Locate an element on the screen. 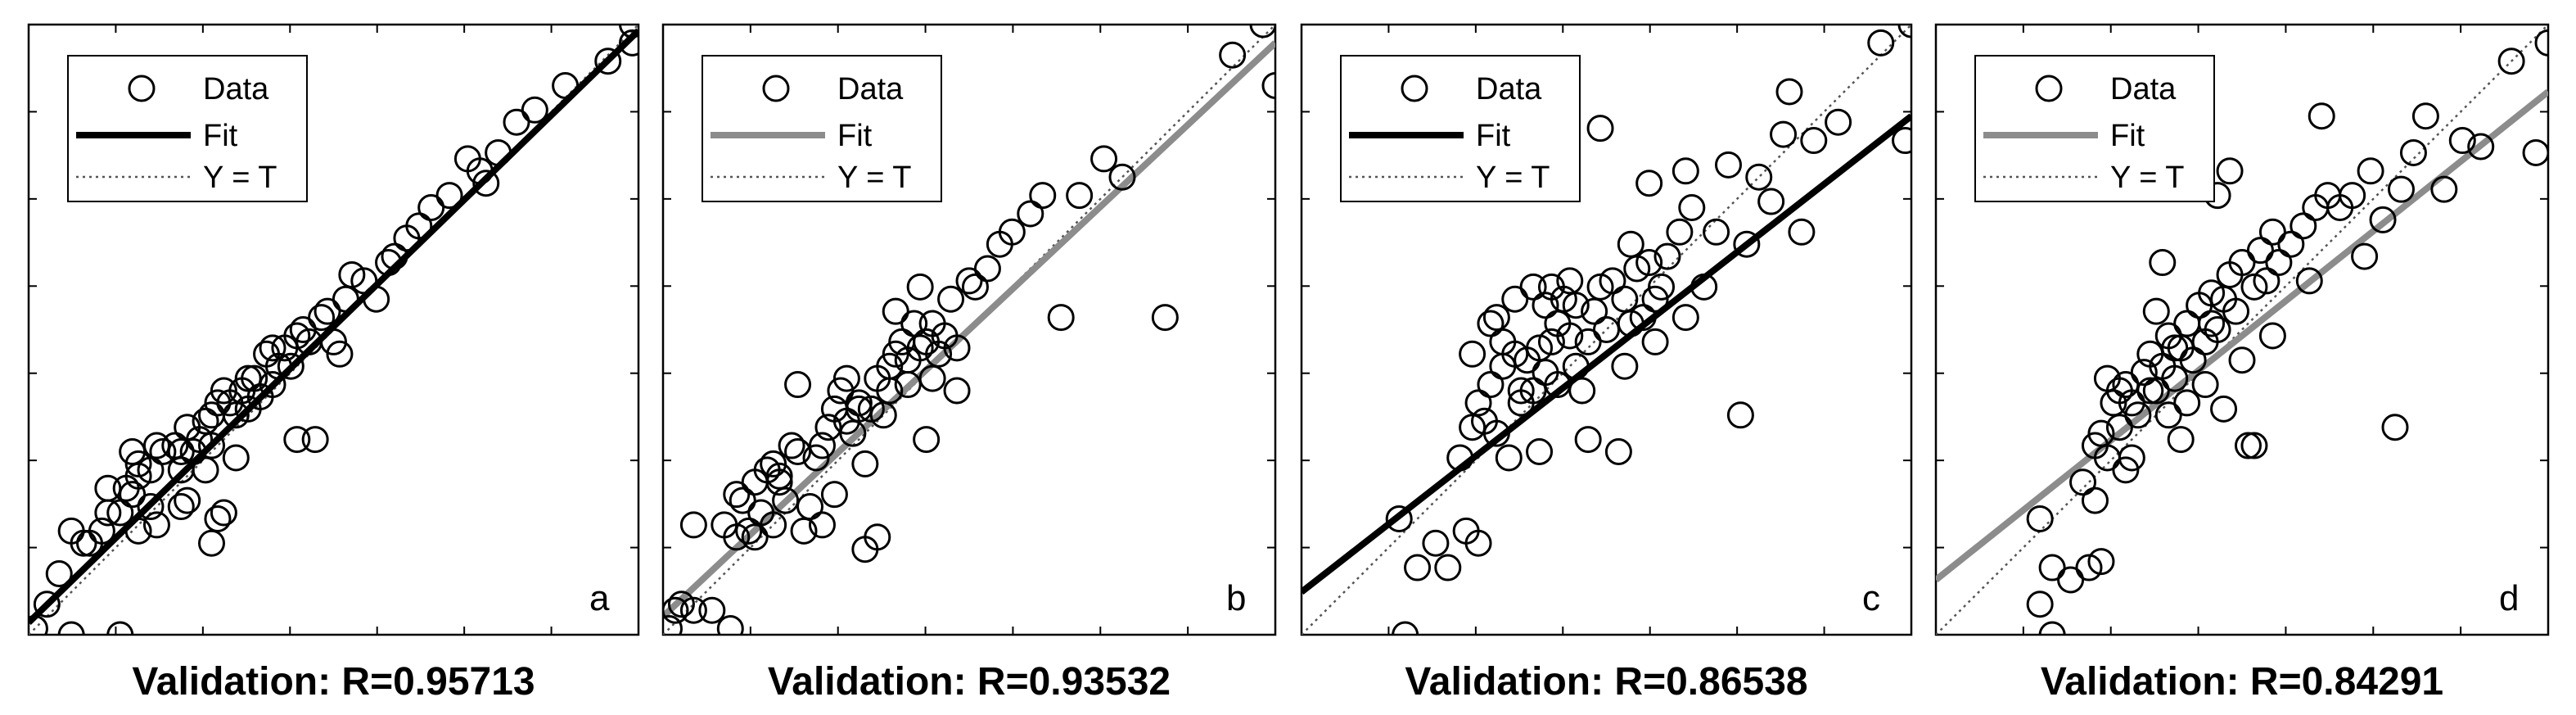  legend: Data Fit Y = T is located at coordinates (822, 128).